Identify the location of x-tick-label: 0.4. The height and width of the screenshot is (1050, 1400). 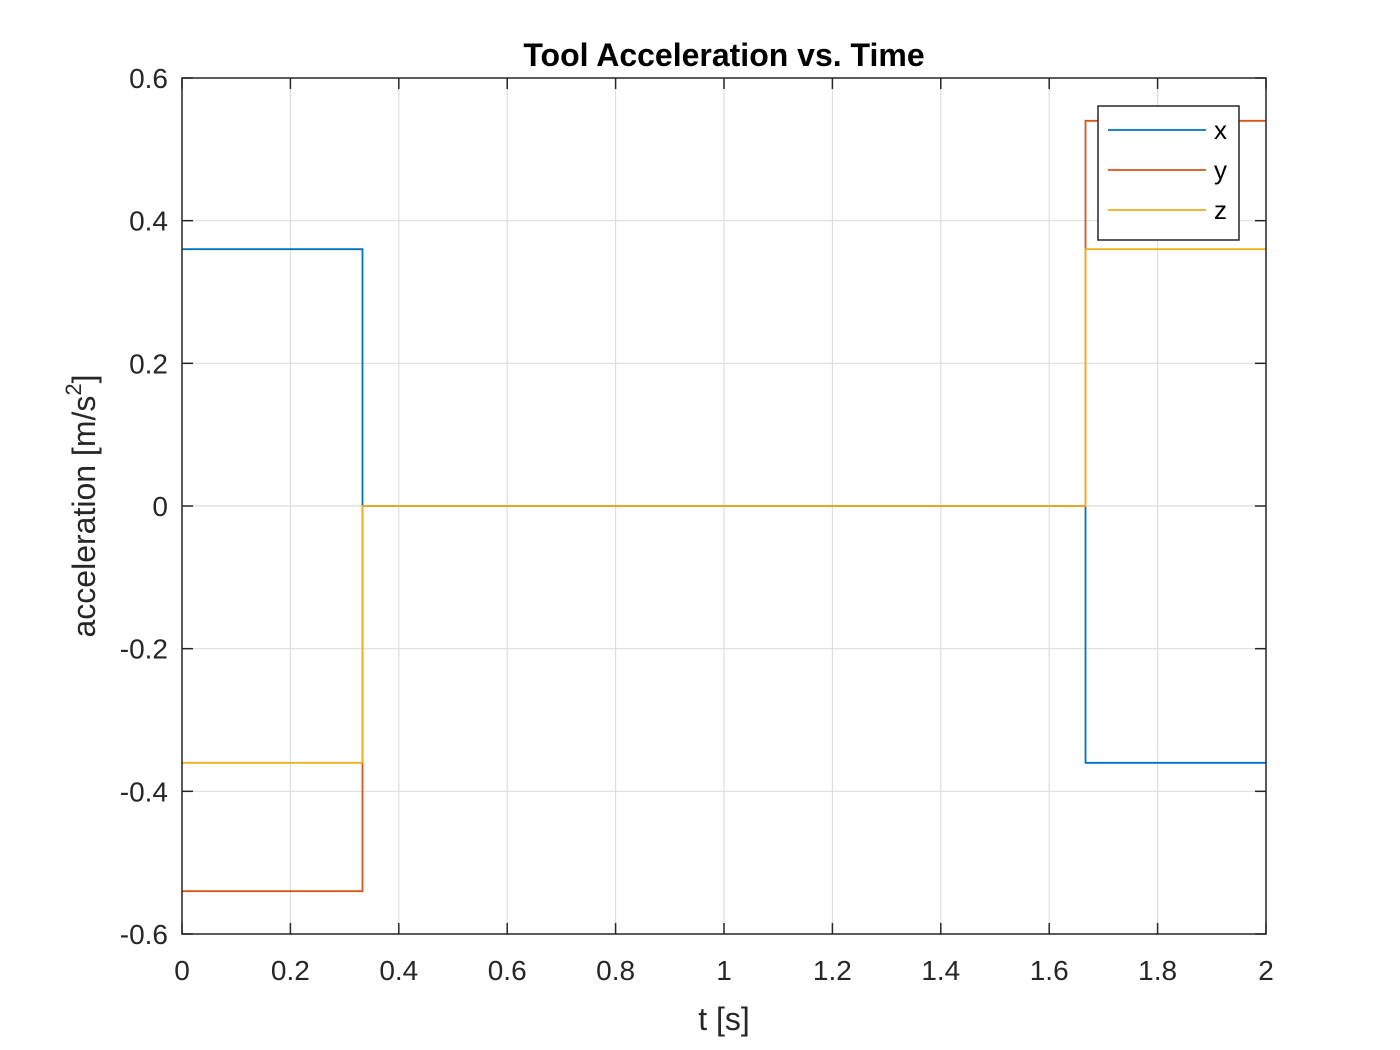
(398, 970).